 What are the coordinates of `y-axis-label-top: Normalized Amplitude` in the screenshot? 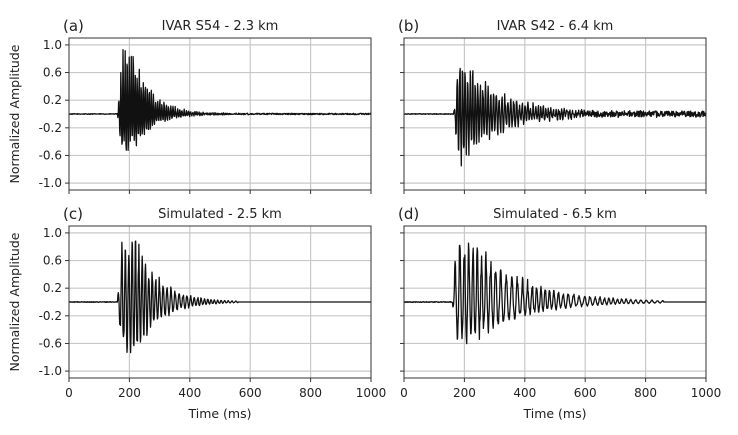 It's located at (14, 113).